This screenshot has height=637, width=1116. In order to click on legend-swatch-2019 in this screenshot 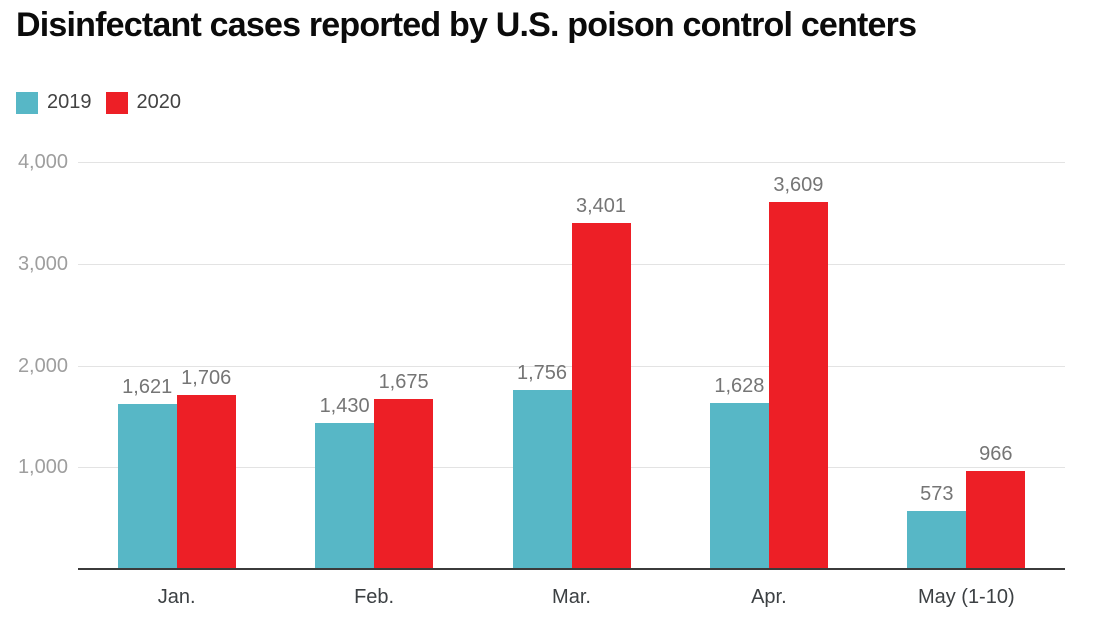, I will do `click(27, 102)`.